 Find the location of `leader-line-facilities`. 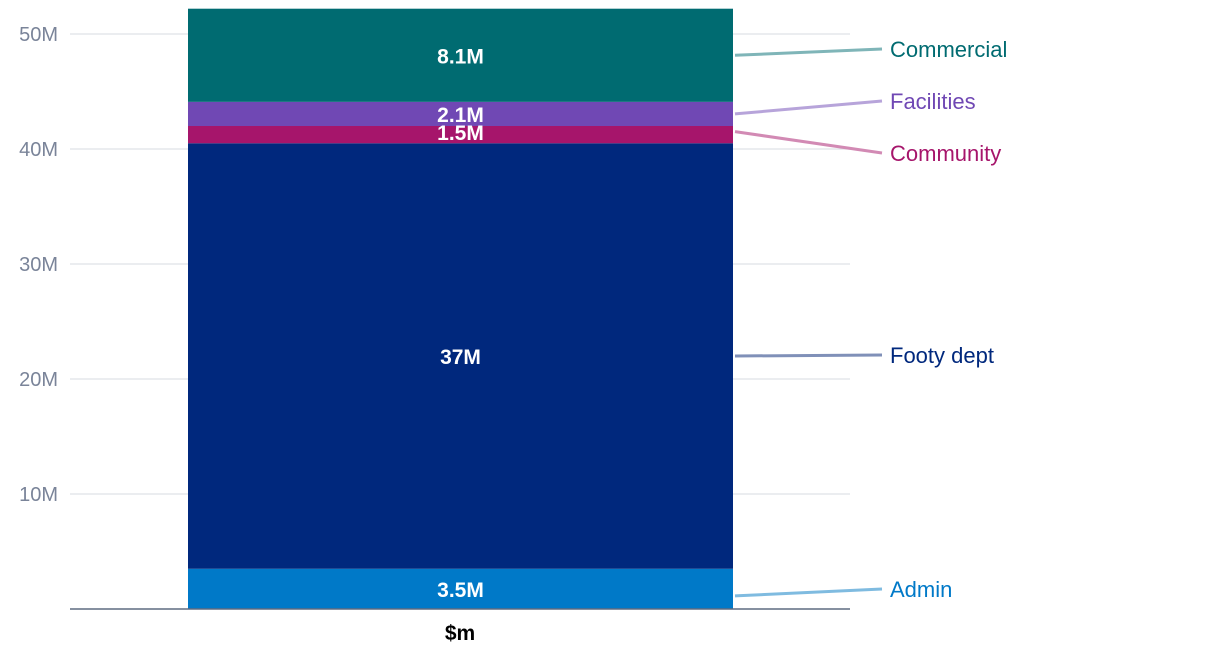

leader-line-facilities is located at coordinates (808, 107).